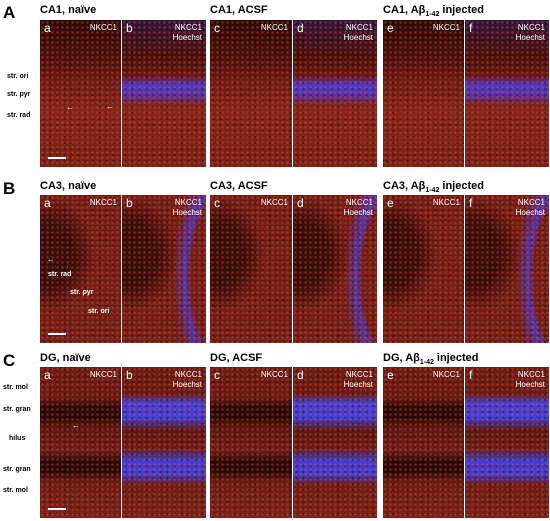 The height and width of the screenshot is (521, 550). What do you see at coordinates (57, 158) in the screenshot?
I see `scale-bar` at bounding box center [57, 158].